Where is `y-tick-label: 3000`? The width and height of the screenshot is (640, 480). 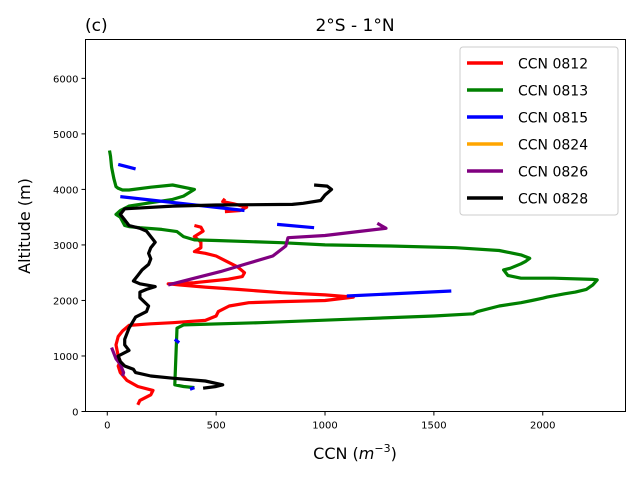
y-tick-label: 3000 is located at coordinates (65, 246).